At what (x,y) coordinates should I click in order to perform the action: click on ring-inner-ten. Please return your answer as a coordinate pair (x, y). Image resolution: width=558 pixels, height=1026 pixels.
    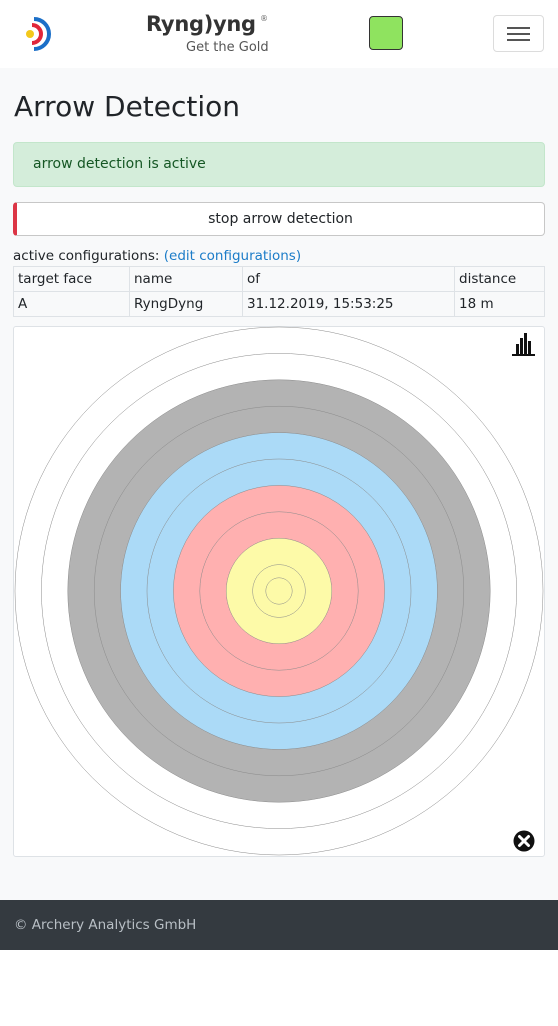
    Looking at the image, I should click on (279, 591).